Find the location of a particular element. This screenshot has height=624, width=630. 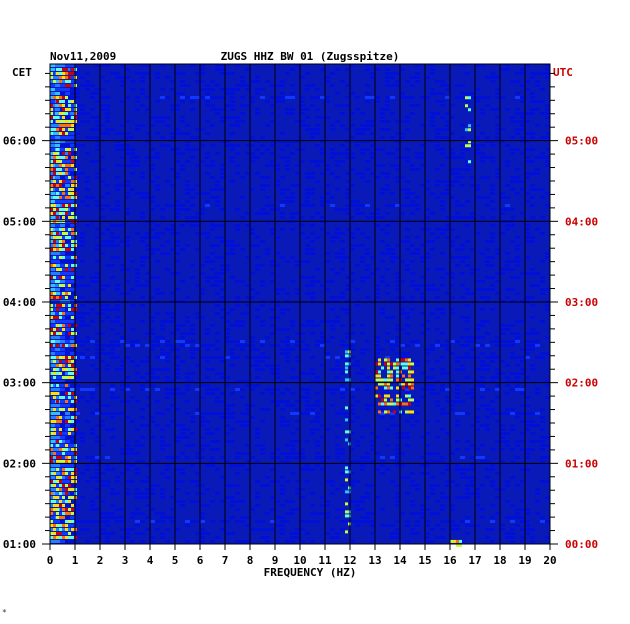

footer-mark: * is located at coordinates (4, 612).